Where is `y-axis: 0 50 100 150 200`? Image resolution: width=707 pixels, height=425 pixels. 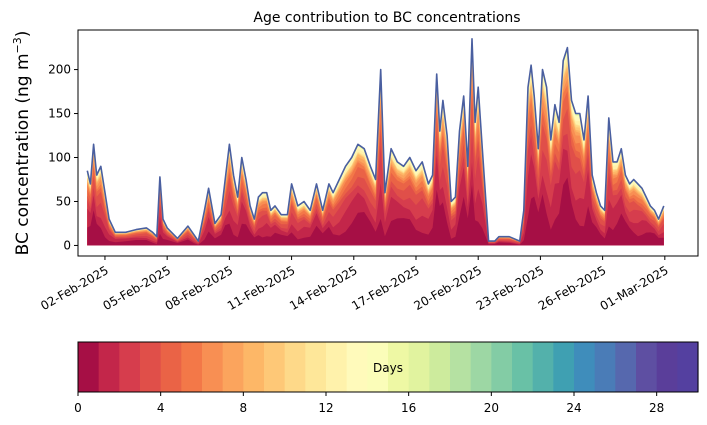 y-axis: 0 50 100 150 200 is located at coordinates (63, 157).